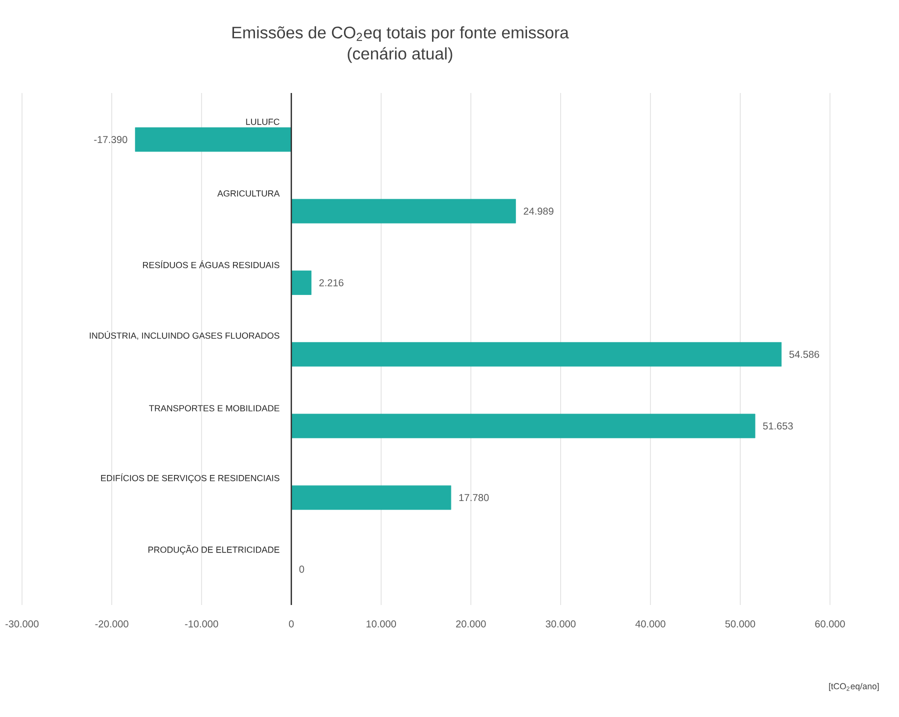  What do you see at coordinates (263, 121) in the screenshot?
I see `y-tick-label: LULUFC` at bounding box center [263, 121].